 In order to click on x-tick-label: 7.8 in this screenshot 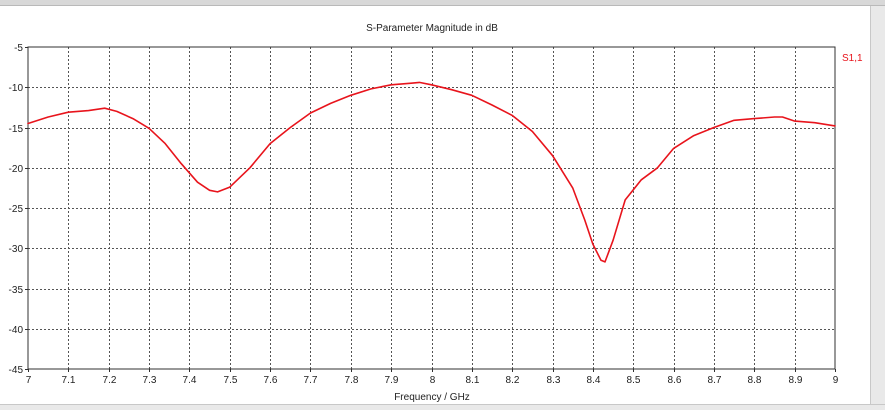, I will do `click(352, 380)`.